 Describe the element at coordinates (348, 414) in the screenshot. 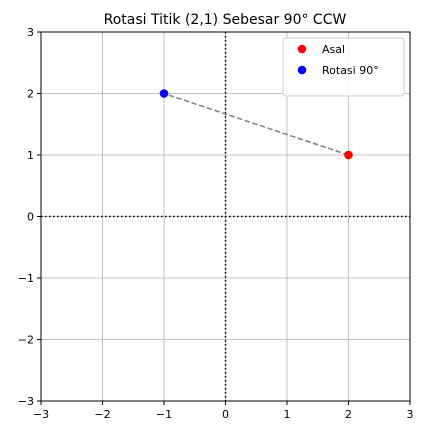

I see `x-tick-label-5: 2` at that location.